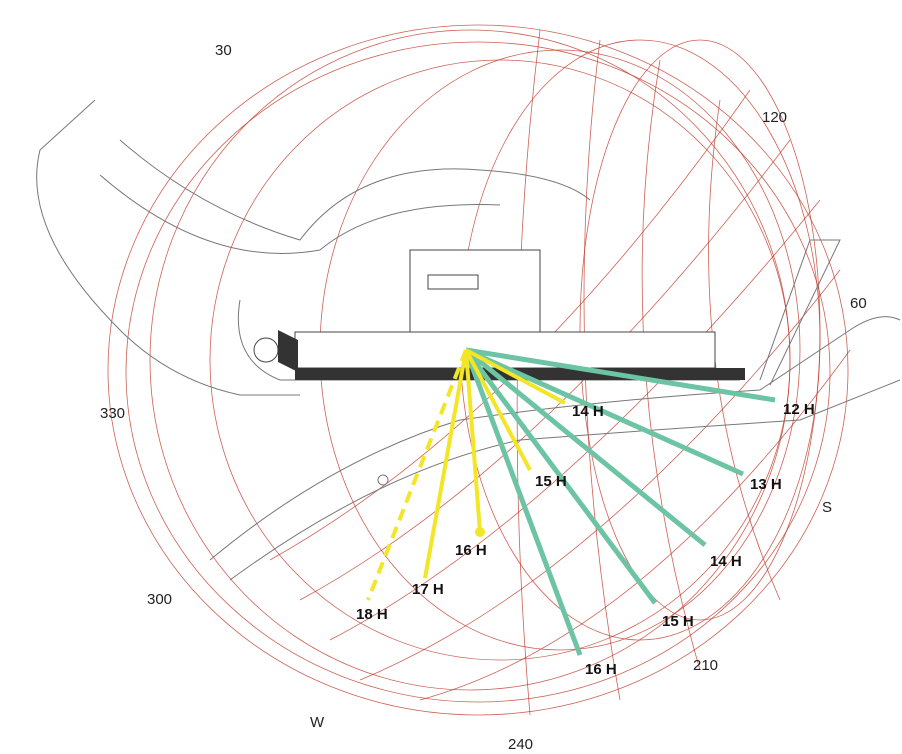 The height and width of the screenshot is (754, 902). What do you see at coordinates (858, 303) in the screenshot?
I see `compass-label: 60` at bounding box center [858, 303].